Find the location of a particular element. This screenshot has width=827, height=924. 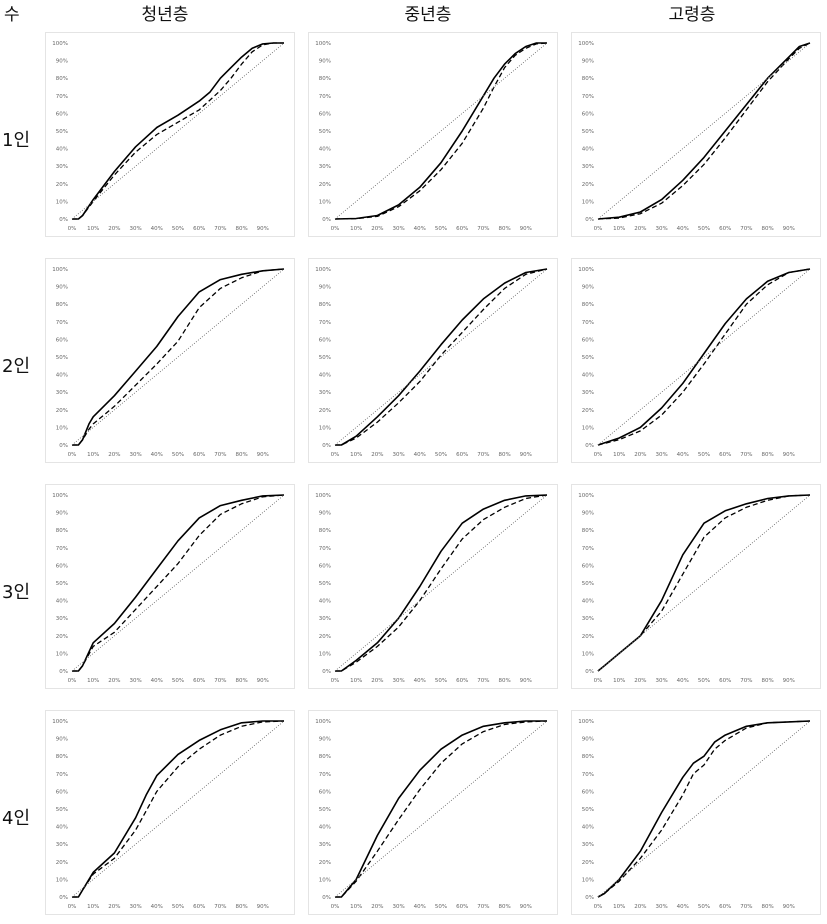

row-header-2: 2인 is located at coordinates (16, 366).